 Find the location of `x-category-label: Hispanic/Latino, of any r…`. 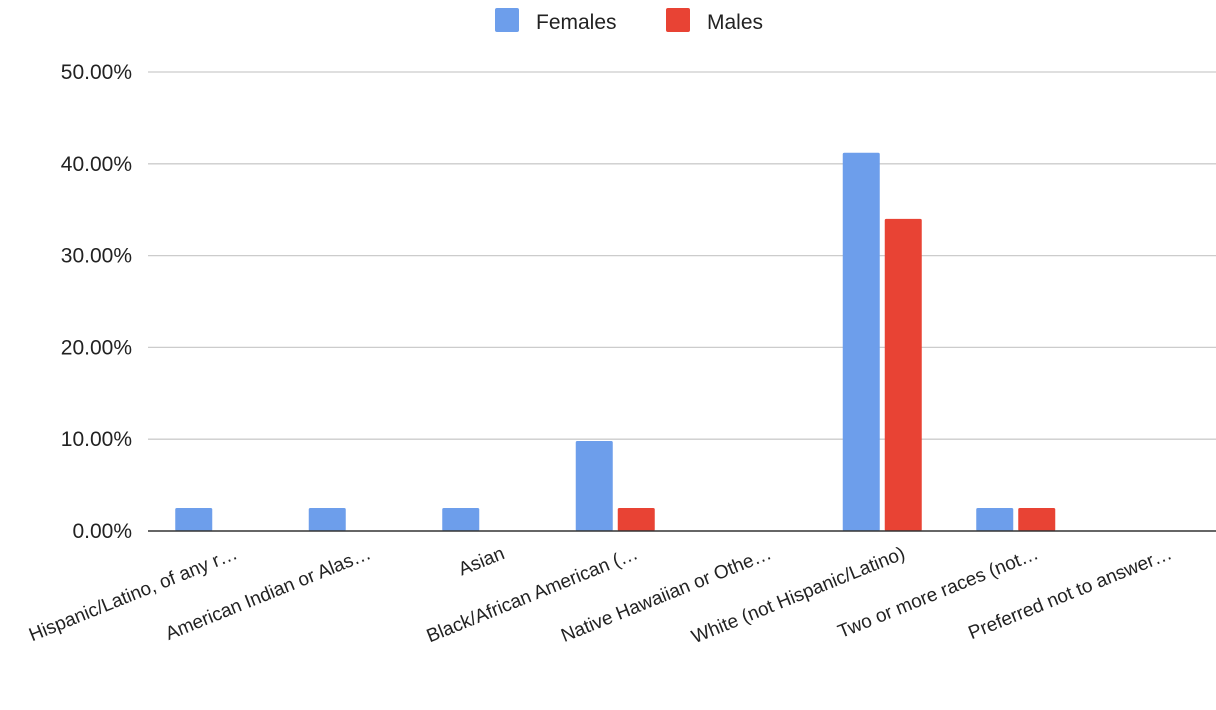

x-category-label: Hispanic/Latino, of any r… is located at coordinates (133, 594).